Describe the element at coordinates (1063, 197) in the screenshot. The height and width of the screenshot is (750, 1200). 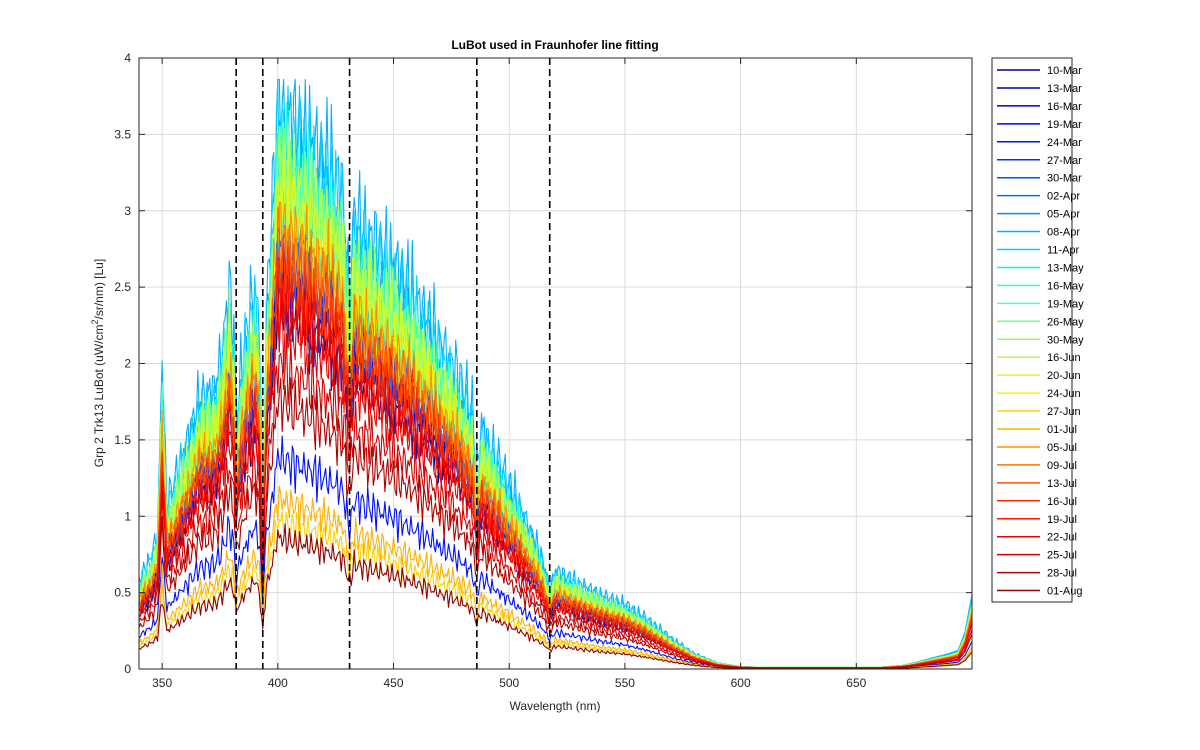
I see `legend-label-02-Apr: 02-Apr` at that location.